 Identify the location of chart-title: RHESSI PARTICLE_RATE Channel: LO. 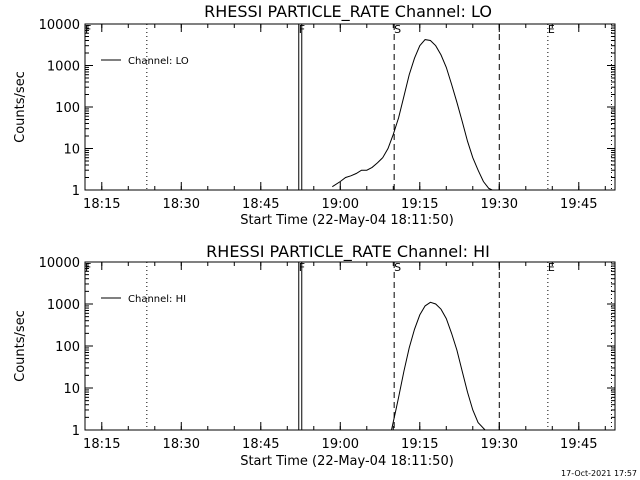
(348, 12).